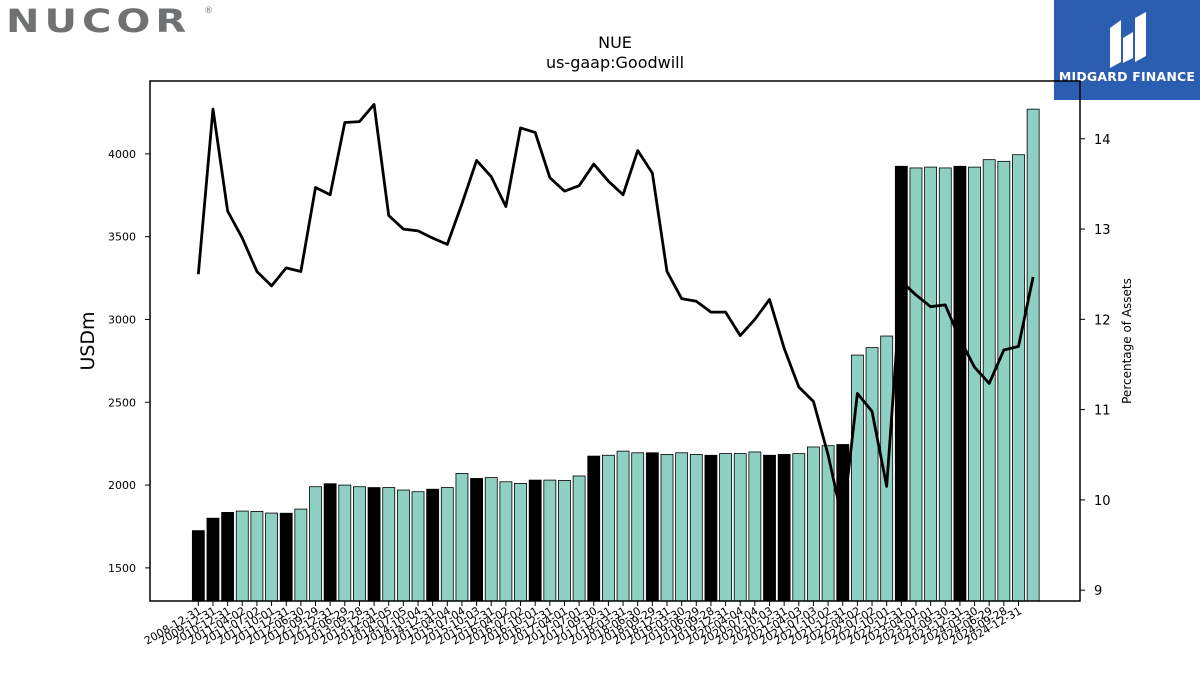  What do you see at coordinates (1102, 501) in the screenshot?
I see `y2-tick-label: 10` at bounding box center [1102, 501].